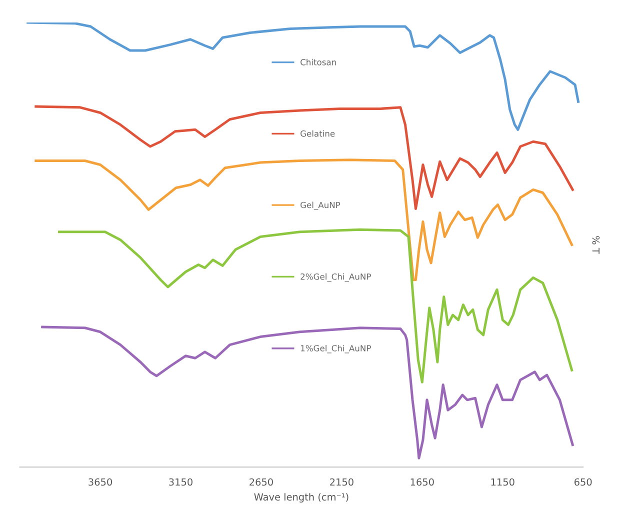  Describe the element at coordinates (335, 277) in the screenshot. I see `legend-label: 2%Gel_Chi_AuNP` at that location.